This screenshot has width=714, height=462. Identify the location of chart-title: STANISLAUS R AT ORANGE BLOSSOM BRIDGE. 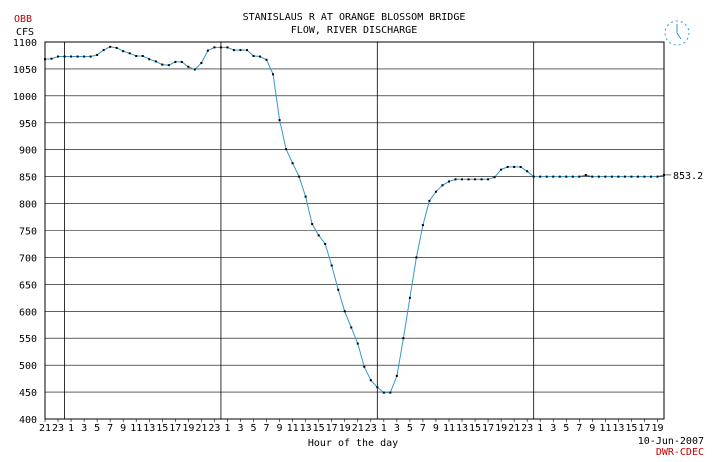
(354, 17).